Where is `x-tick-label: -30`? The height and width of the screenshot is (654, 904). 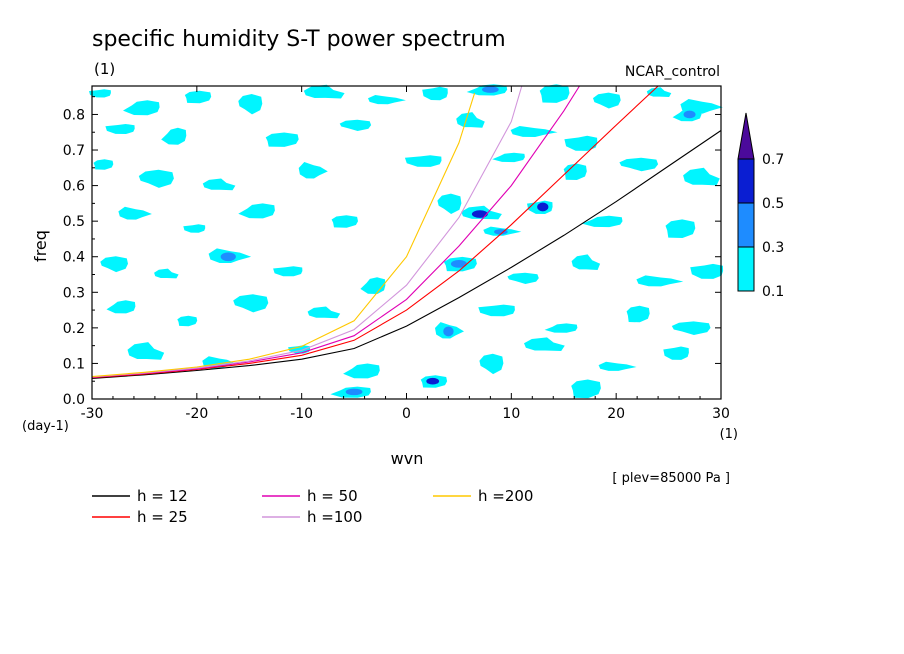
x-tick-label: -30 is located at coordinates (92, 414).